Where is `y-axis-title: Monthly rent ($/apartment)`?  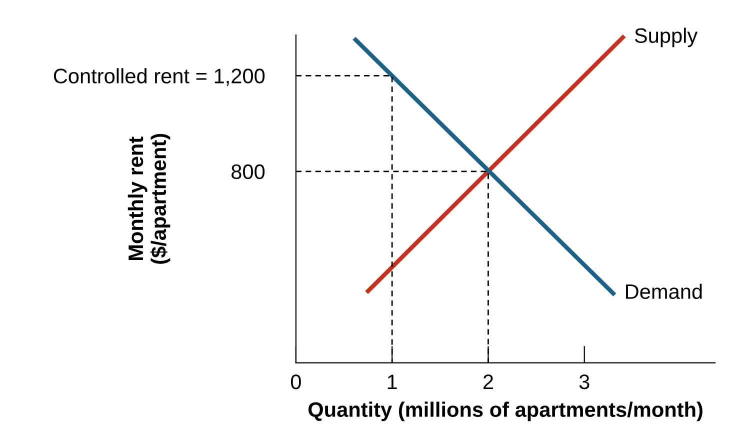
y-axis-title: Monthly rent ($/apartment) is located at coordinates (149, 199).